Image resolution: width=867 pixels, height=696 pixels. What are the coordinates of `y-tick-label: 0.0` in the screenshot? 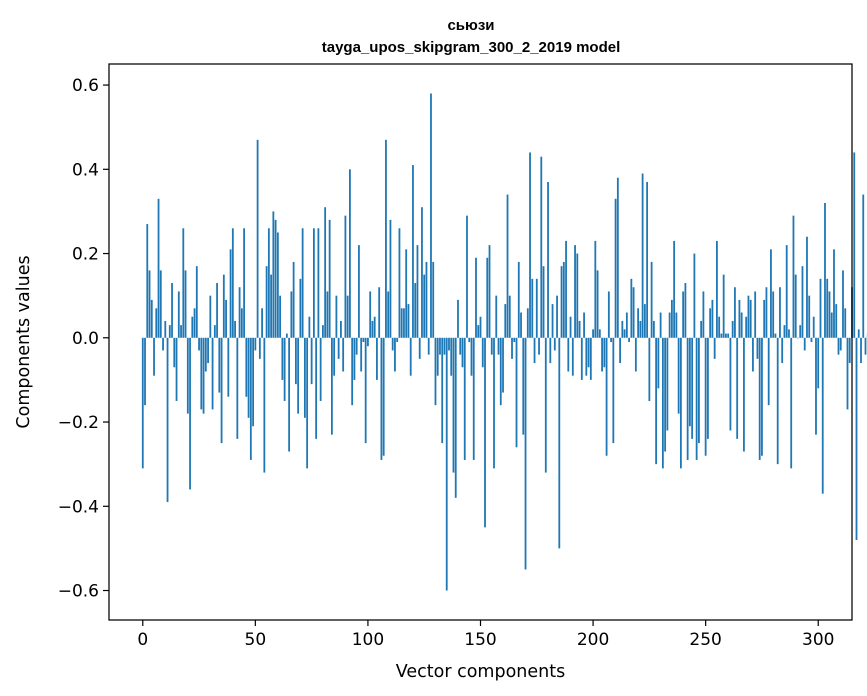 It's located at (85, 339).